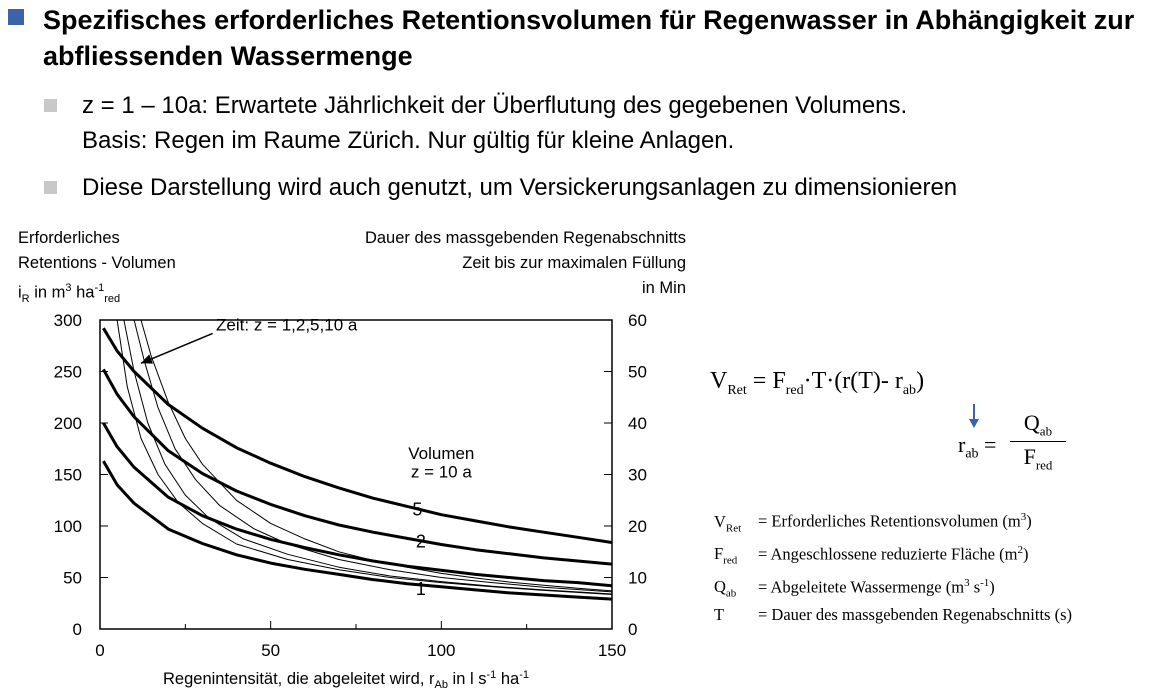 Image resolution: width=1157 pixels, height=698 pixels. I want to click on annotation-arrowhead-icon, so click(147, 359).